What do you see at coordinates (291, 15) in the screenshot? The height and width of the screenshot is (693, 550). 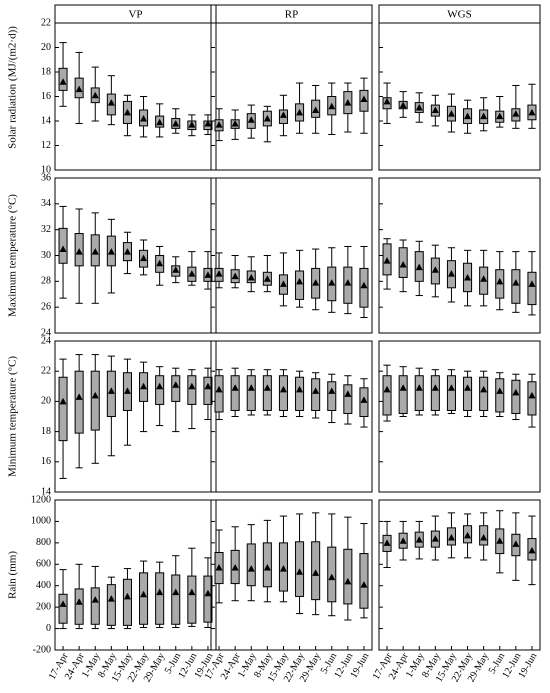 I see `panel-title: RP` at bounding box center [291, 15].